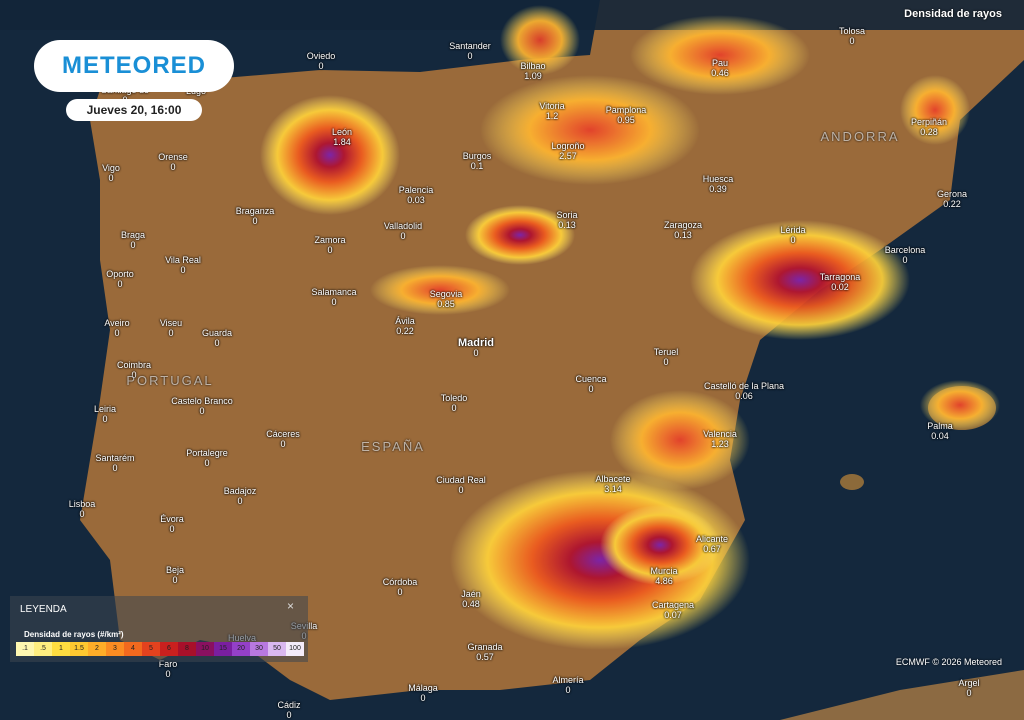 Image resolution: width=1024 pixels, height=720 pixels. Describe the element at coordinates (172, 524) in the screenshot. I see `city-label: Évora 0` at that location.